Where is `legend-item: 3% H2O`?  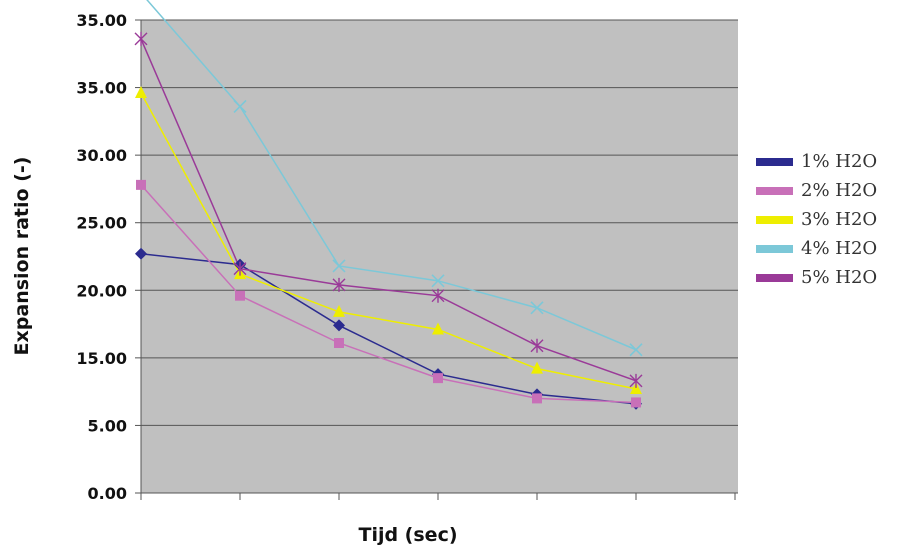
legend-item: 3% H2O is located at coordinates (816, 219).